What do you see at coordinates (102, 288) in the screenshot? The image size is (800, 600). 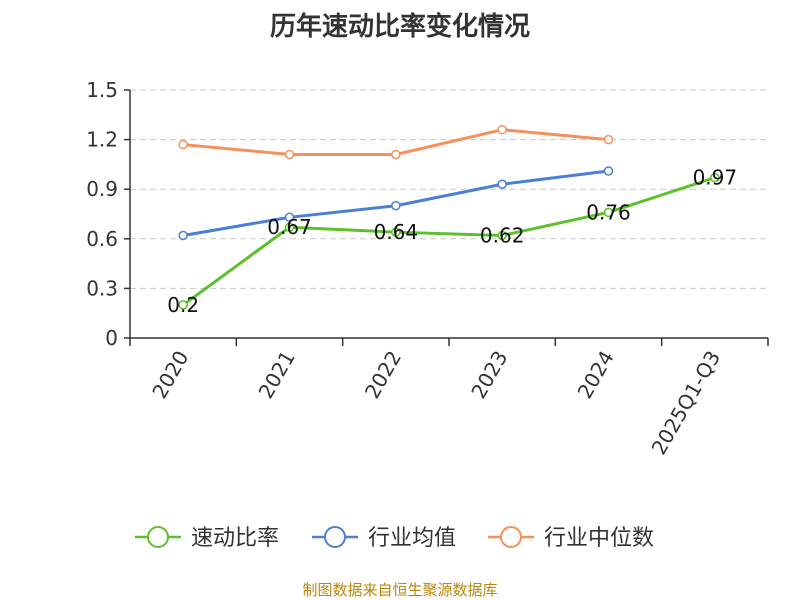 I see `y-tick-label: 0.3` at bounding box center [102, 288].